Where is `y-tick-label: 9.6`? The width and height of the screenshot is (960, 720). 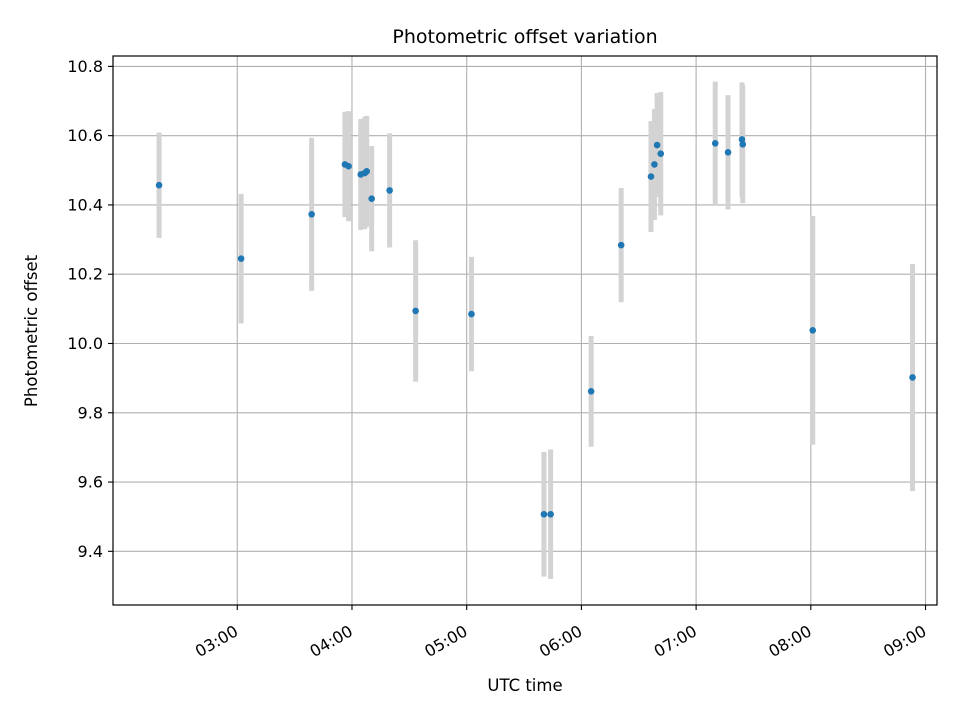
y-tick-label: 9.6 is located at coordinates (90, 482).